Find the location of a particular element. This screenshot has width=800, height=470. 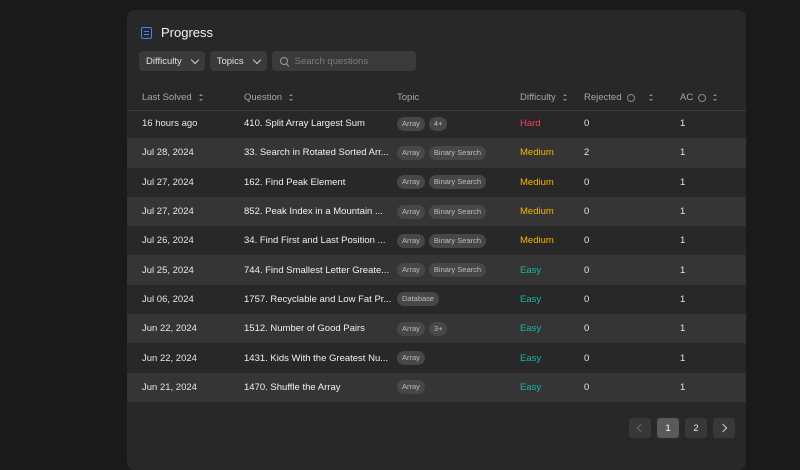

question-link: 1512. Number of Good Pairs is located at coordinates (304, 329).